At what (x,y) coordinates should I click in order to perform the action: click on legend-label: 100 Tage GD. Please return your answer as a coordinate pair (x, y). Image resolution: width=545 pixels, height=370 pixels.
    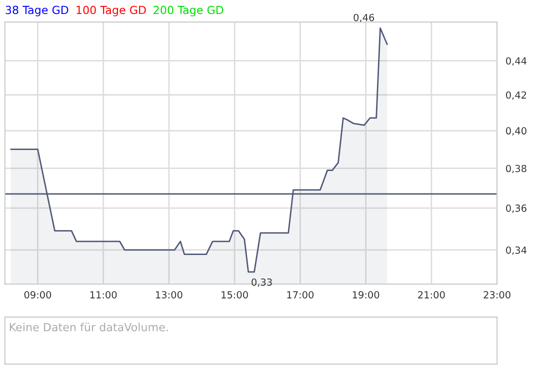
    Looking at the image, I should click on (111, 11).